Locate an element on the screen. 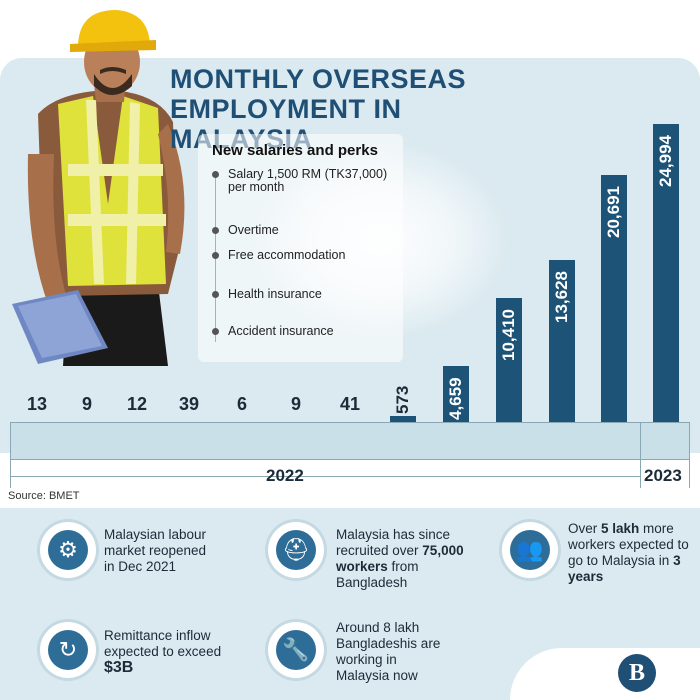 The image size is (700, 700). data-label: 6 is located at coordinates (241, 404).